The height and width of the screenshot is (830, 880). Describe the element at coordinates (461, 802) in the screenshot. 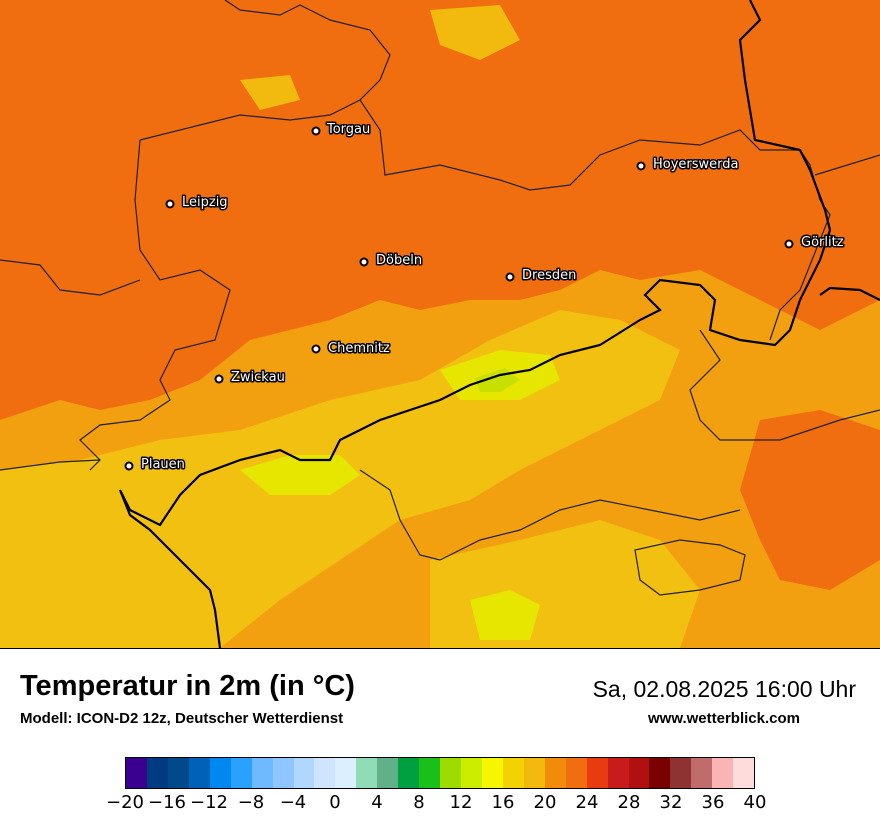

I see `legend-tick-label: 12` at that location.